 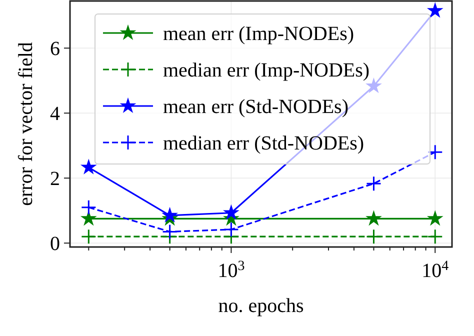 I want to click on legend-label: median err (Imp-NODEs), so click(x=266, y=71).